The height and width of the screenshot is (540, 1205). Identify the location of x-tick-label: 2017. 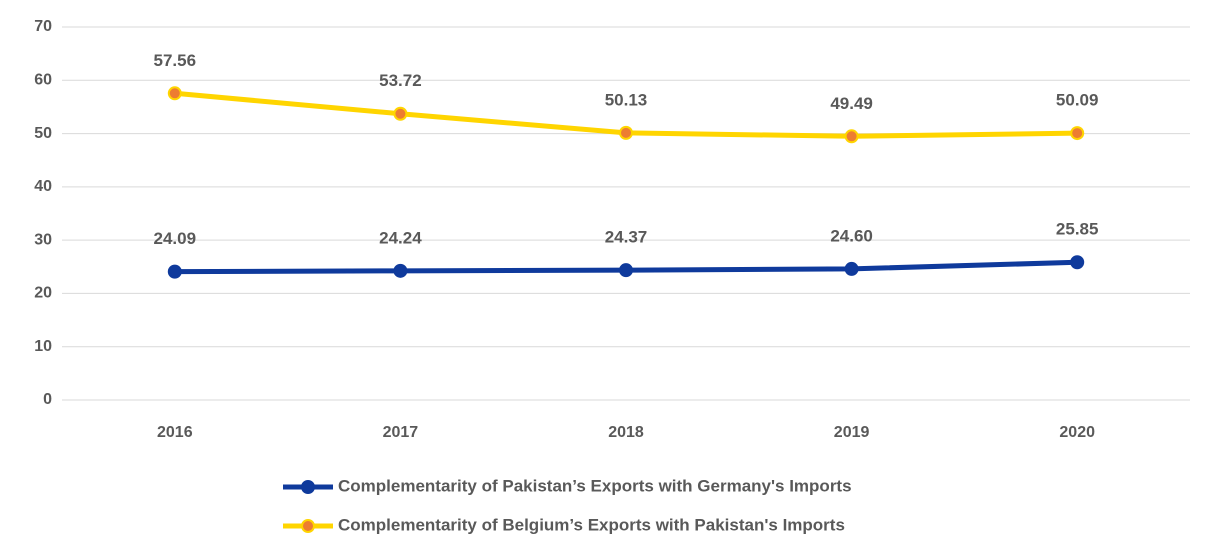
(401, 432).